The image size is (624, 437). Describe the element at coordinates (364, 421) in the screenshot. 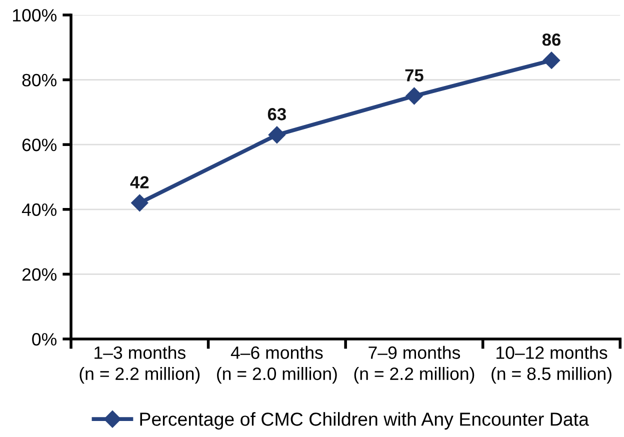

I see `legend-label: Percentage of CMC Children with Any Encounter Data` at that location.